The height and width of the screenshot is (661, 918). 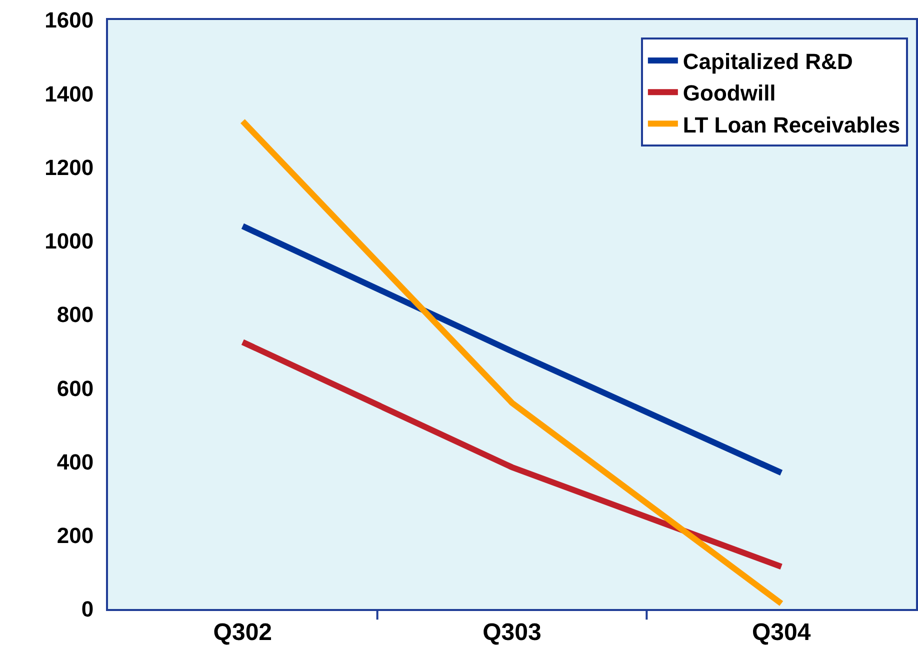 What do you see at coordinates (729, 93) in the screenshot?
I see `legend-label: Goodwill` at bounding box center [729, 93].